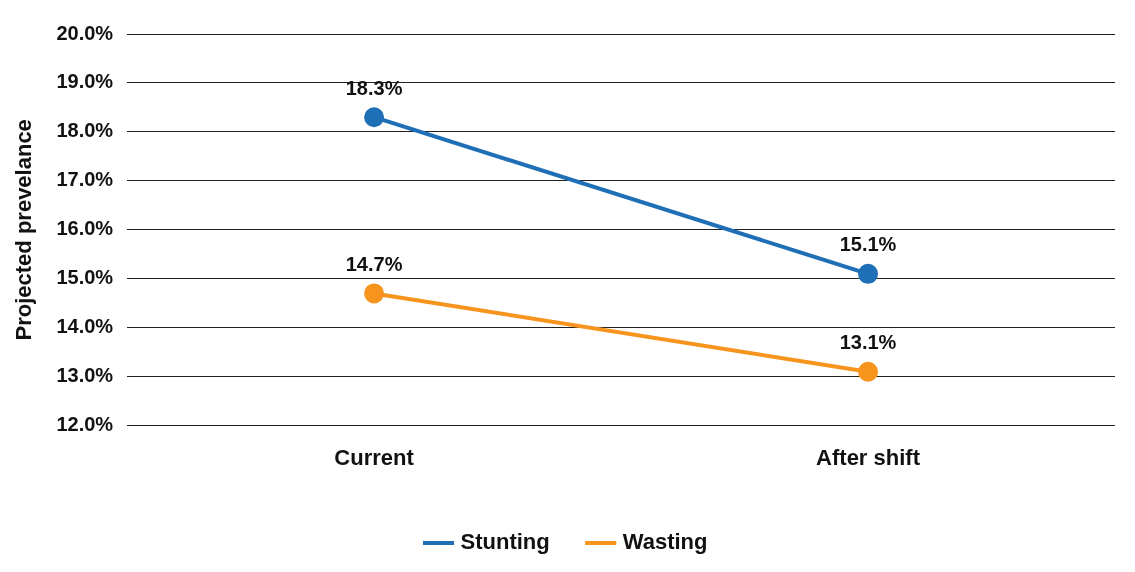 This screenshot has width=1135, height=572. What do you see at coordinates (85, 81) in the screenshot?
I see `y-tick-label: 19.0%` at bounding box center [85, 81].